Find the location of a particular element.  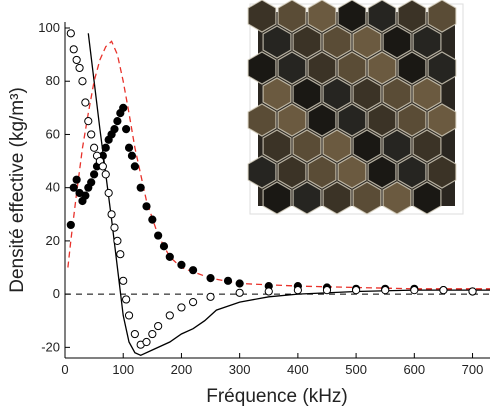

y-tick-label: 20 is located at coordinates (53, 240).